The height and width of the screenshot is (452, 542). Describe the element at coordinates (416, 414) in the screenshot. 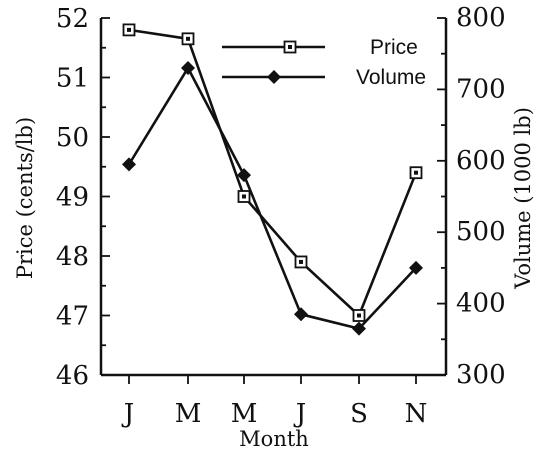

I see `x-tick-label: N` at that location.